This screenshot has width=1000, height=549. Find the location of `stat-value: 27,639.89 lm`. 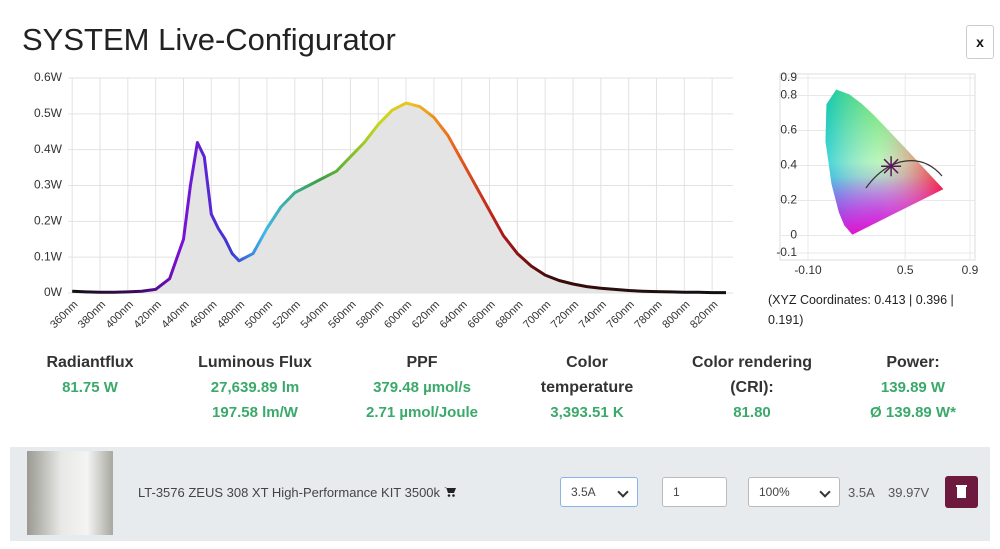

stat-value: 27,639.89 lm is located at coordinates (255, 387).